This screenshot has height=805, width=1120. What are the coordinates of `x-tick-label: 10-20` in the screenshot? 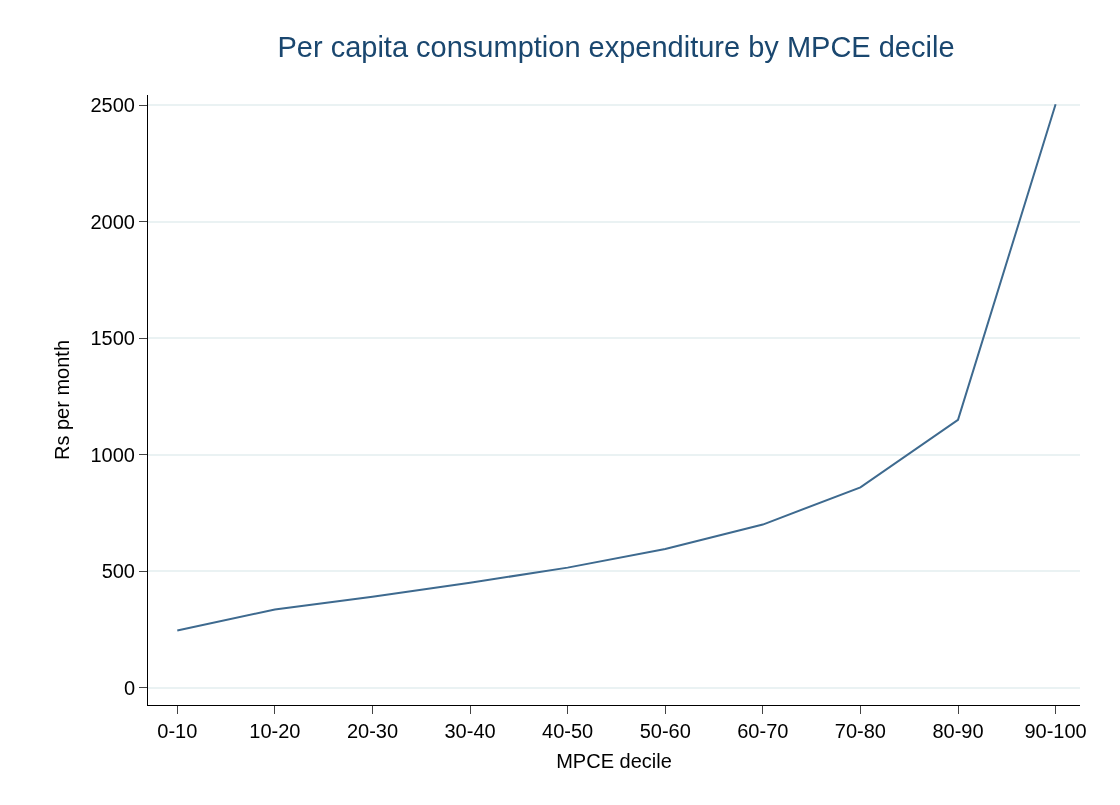 It's located at (275, 731).